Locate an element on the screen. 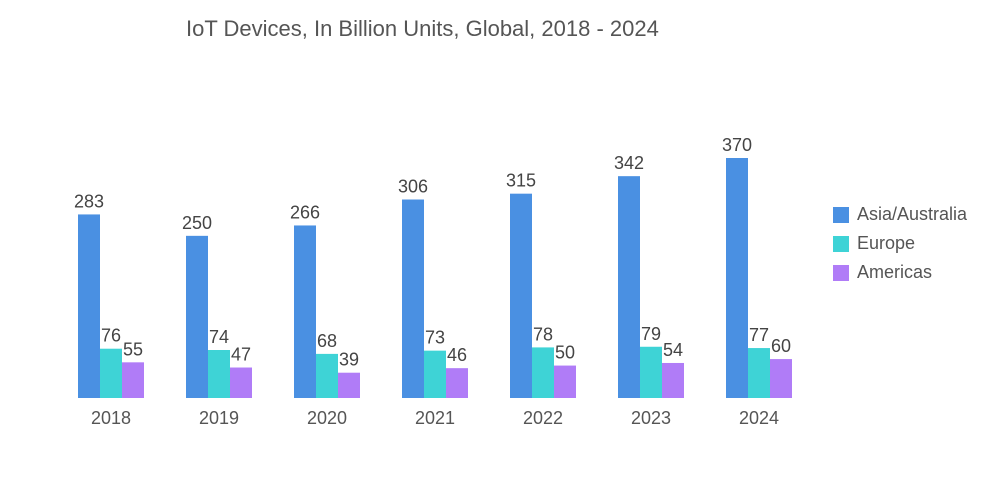  data-label-europe-2020: 68 is located at coordinates (327, 341).